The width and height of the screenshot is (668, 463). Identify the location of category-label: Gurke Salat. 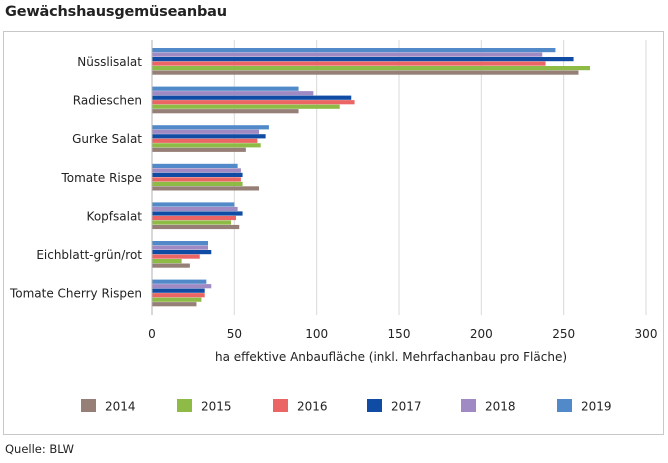
(107, 139).